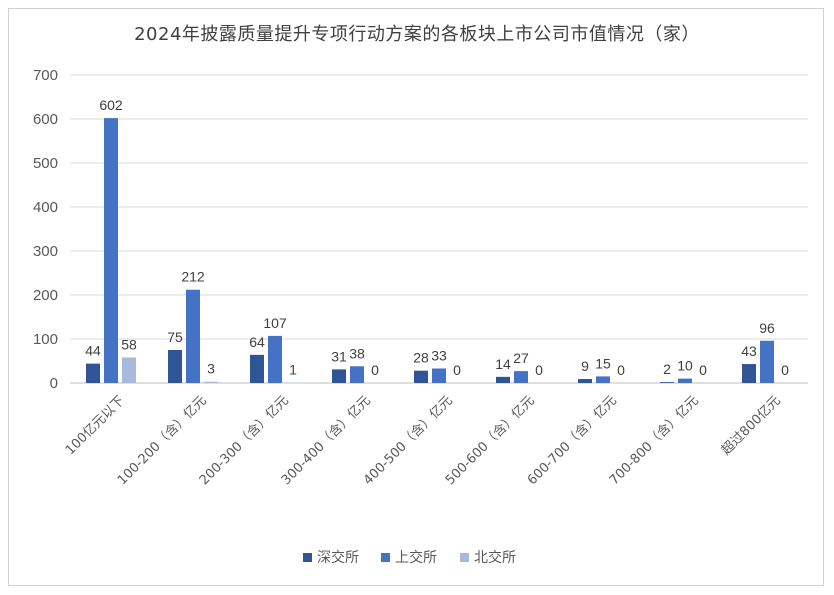 This screenshot has width=834, height=595. I want to click on x-tick-label: 100-200（含）亿元, so click(162, 441).